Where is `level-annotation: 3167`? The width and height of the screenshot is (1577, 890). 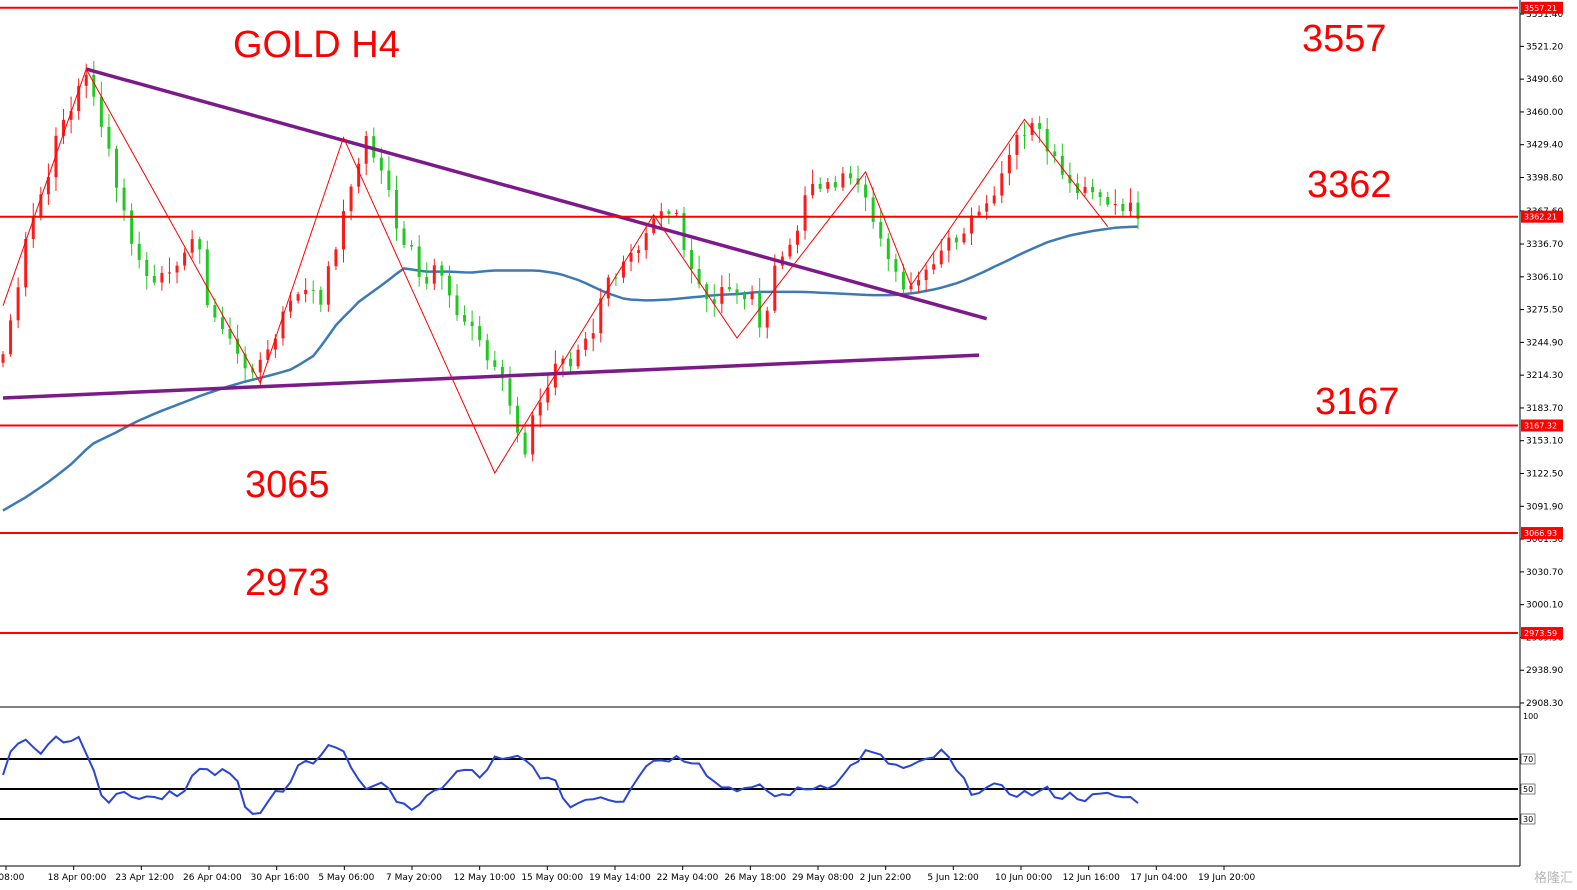 level-annotation: 3167 is located at coordinates (1357, 402).